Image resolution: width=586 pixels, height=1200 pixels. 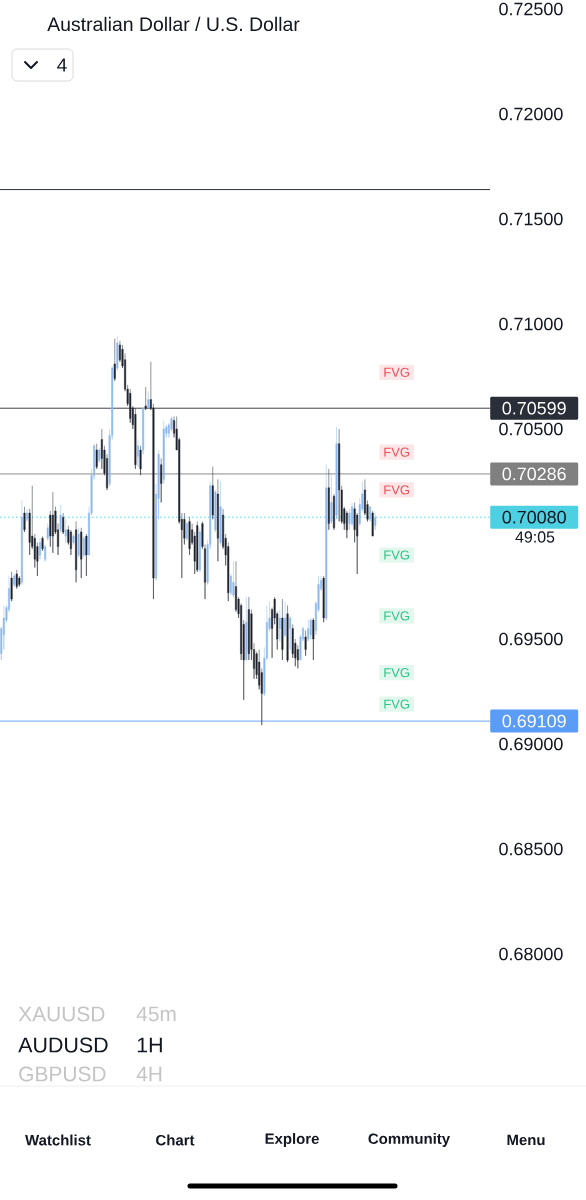 I want to click on y-tick-label: 0.71500, so click(x=531, y=219).